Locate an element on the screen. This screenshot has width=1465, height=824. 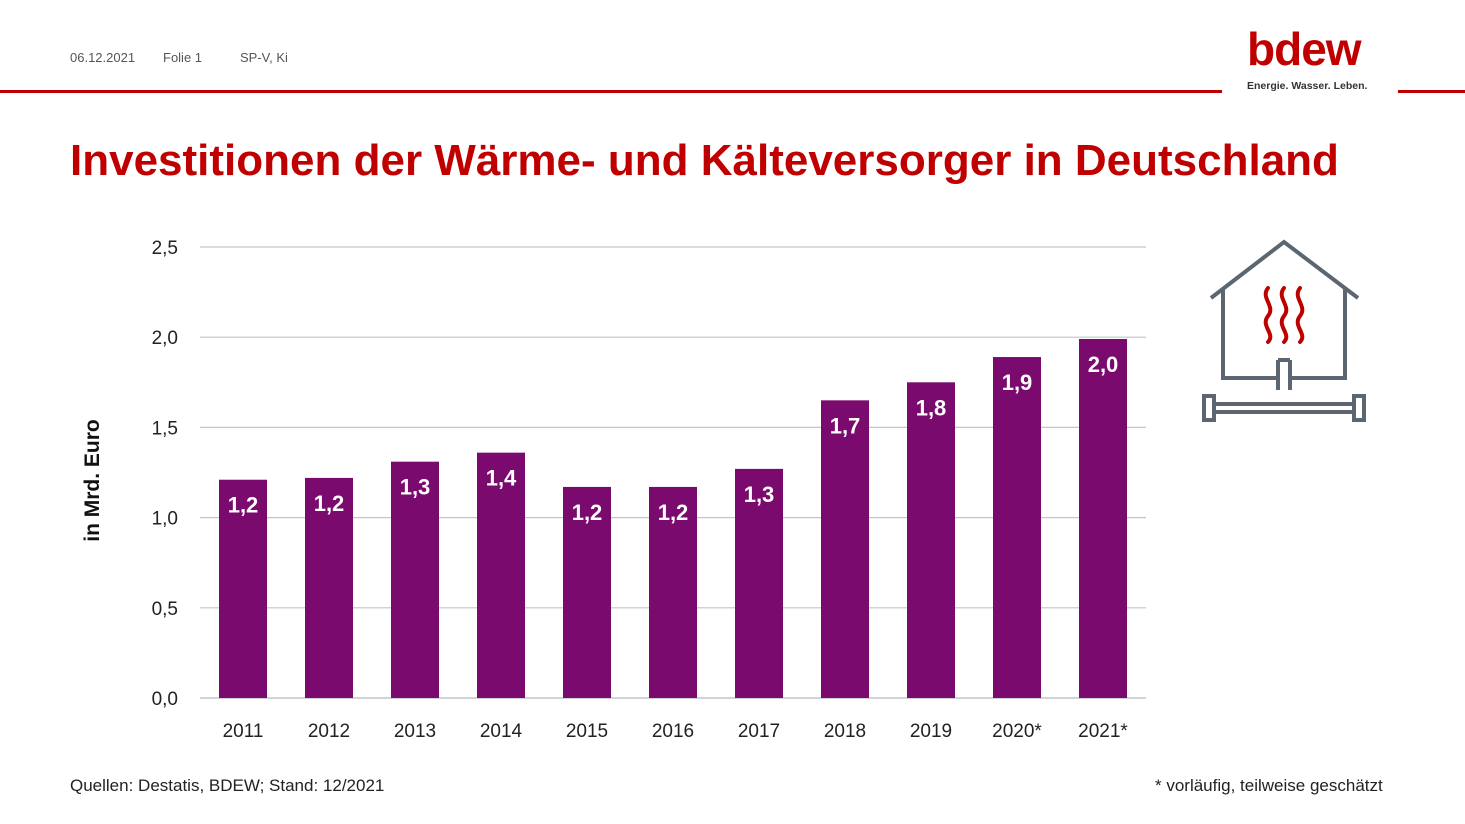
y-tick-label: 2,0 is located at coordinates (165, 338).